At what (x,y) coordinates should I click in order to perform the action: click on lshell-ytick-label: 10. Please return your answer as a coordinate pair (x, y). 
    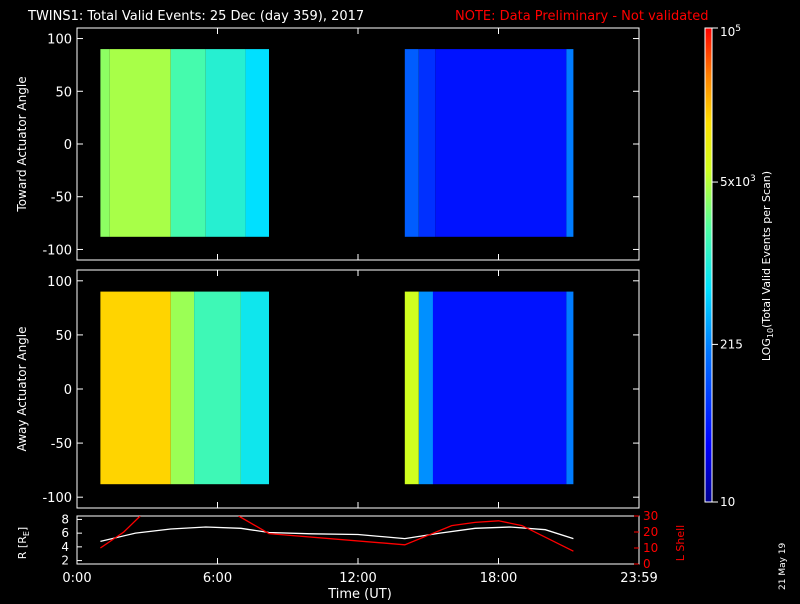
    Looking at the image, I should click on (650, 548).